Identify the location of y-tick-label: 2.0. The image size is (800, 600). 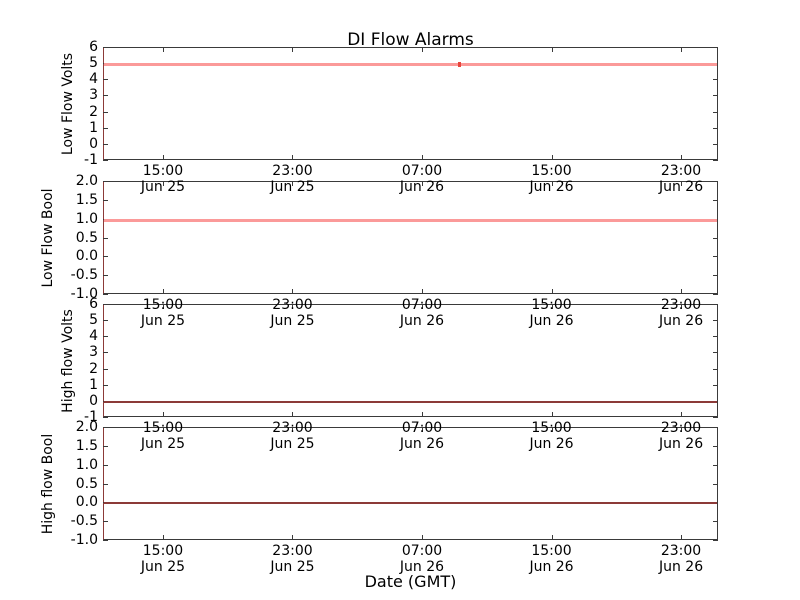
(86, 181).